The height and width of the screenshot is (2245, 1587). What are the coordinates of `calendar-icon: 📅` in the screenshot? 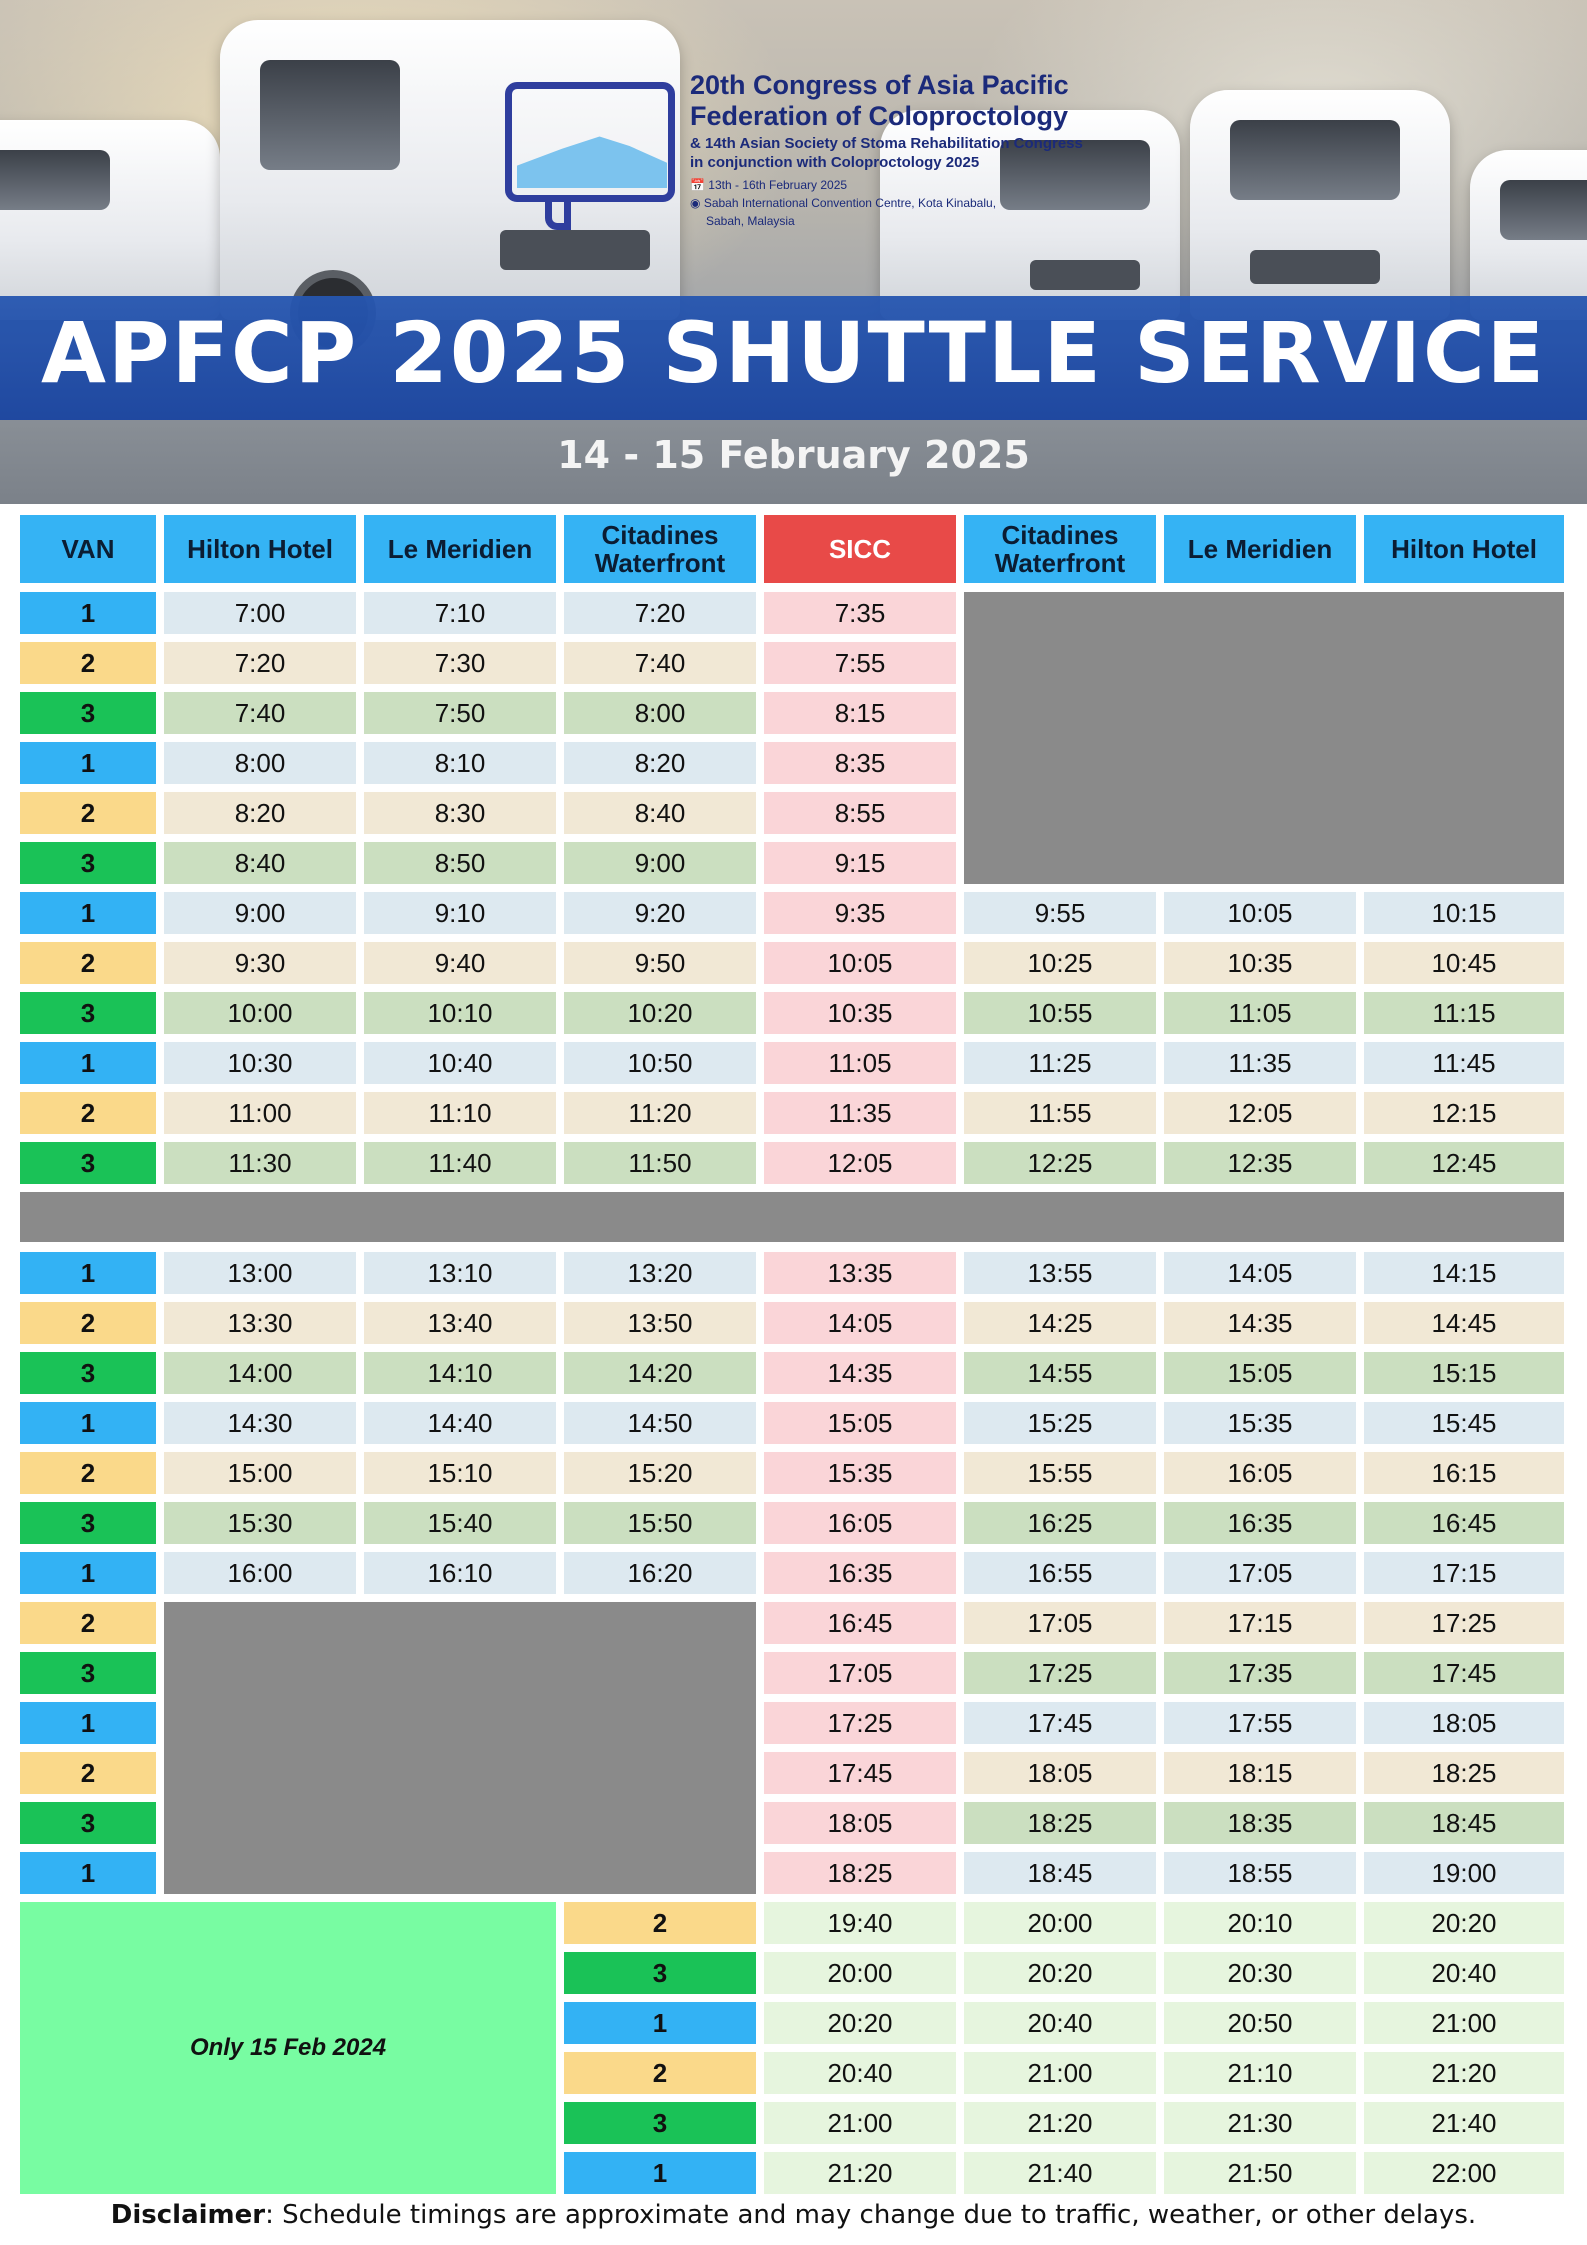 It's located at (697, 185).